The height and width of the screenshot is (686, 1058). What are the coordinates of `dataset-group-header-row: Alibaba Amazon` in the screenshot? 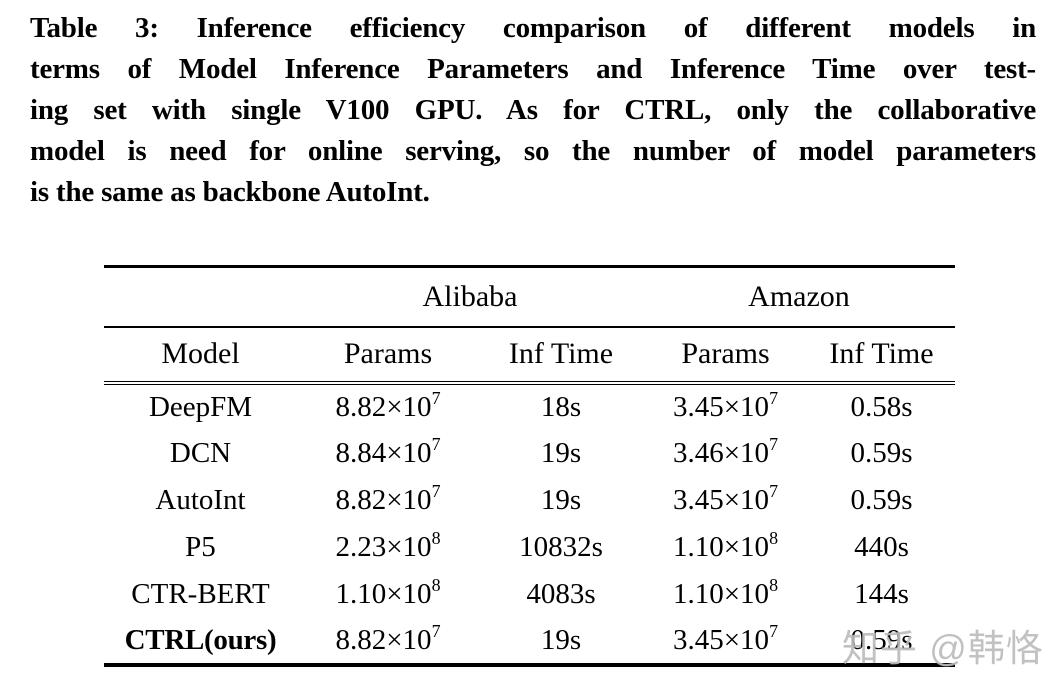 It's located at (529, 297).